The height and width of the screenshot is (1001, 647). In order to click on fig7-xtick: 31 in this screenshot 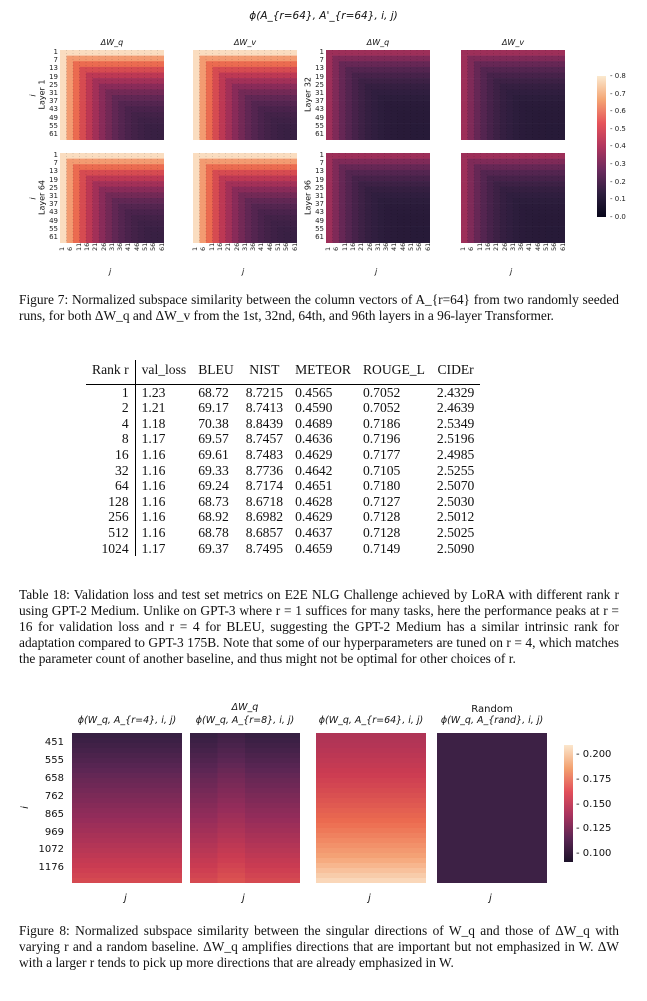, I will do `click(377, 246)`.